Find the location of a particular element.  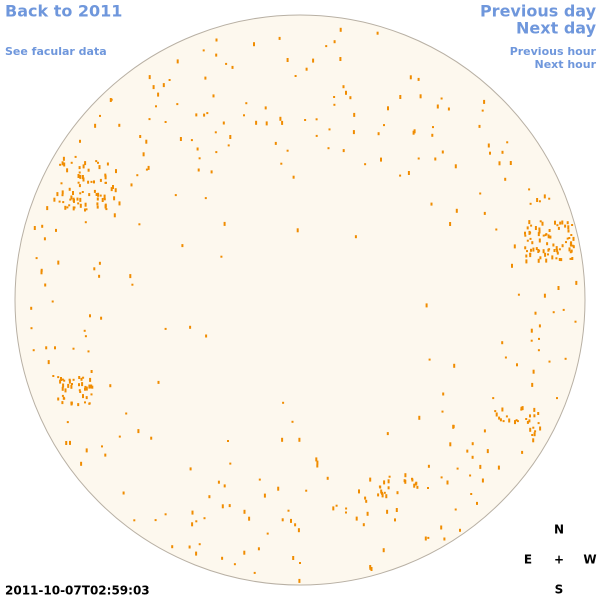

previous-hour-link: Previous hour is located at coordinates (553, 51).